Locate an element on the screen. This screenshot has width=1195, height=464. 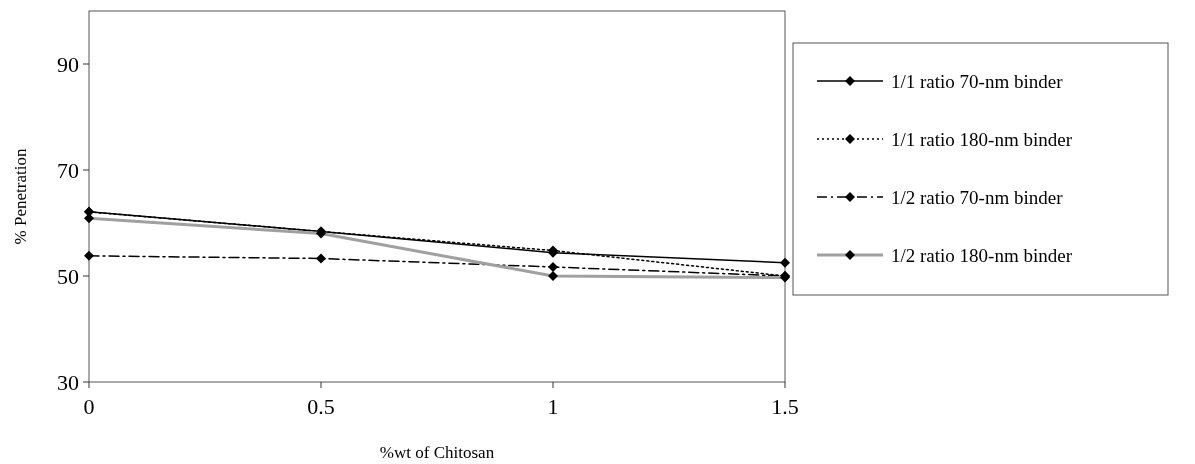
x-tick-label: 0.5 is located at coordinates (321, 406).